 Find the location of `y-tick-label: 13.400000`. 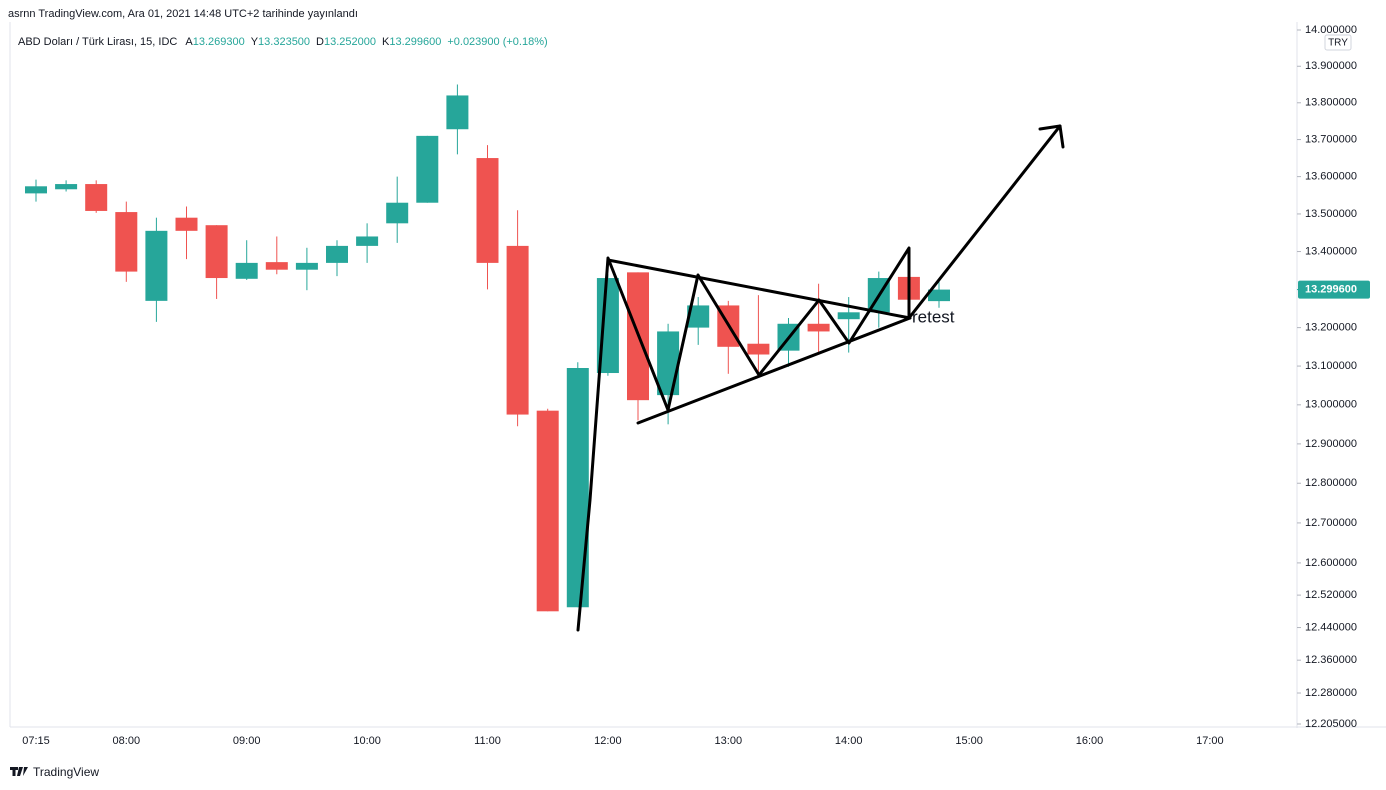

y-tick-label: 13.400000 is located at coordinates (1331, 251).